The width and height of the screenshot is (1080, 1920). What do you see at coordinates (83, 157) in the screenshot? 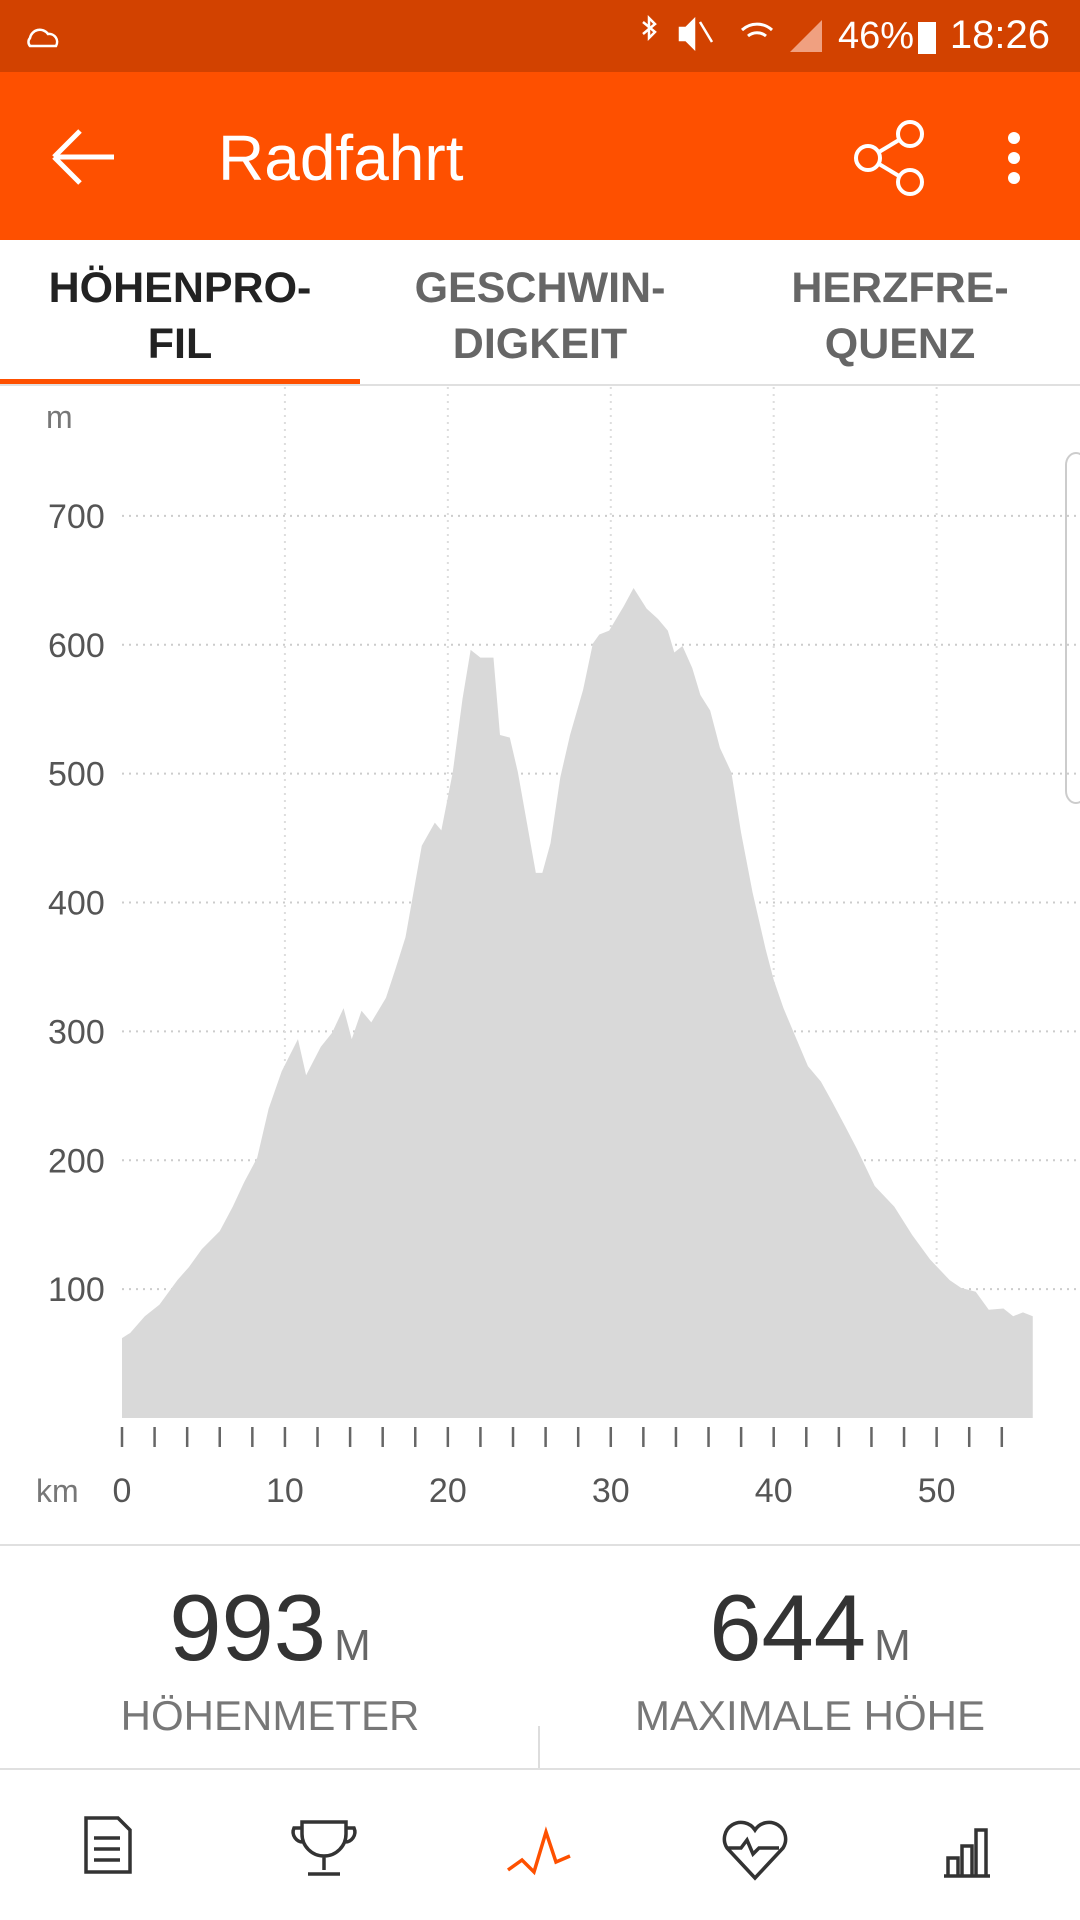
I see `back-button` at bounding box center [83, 157].